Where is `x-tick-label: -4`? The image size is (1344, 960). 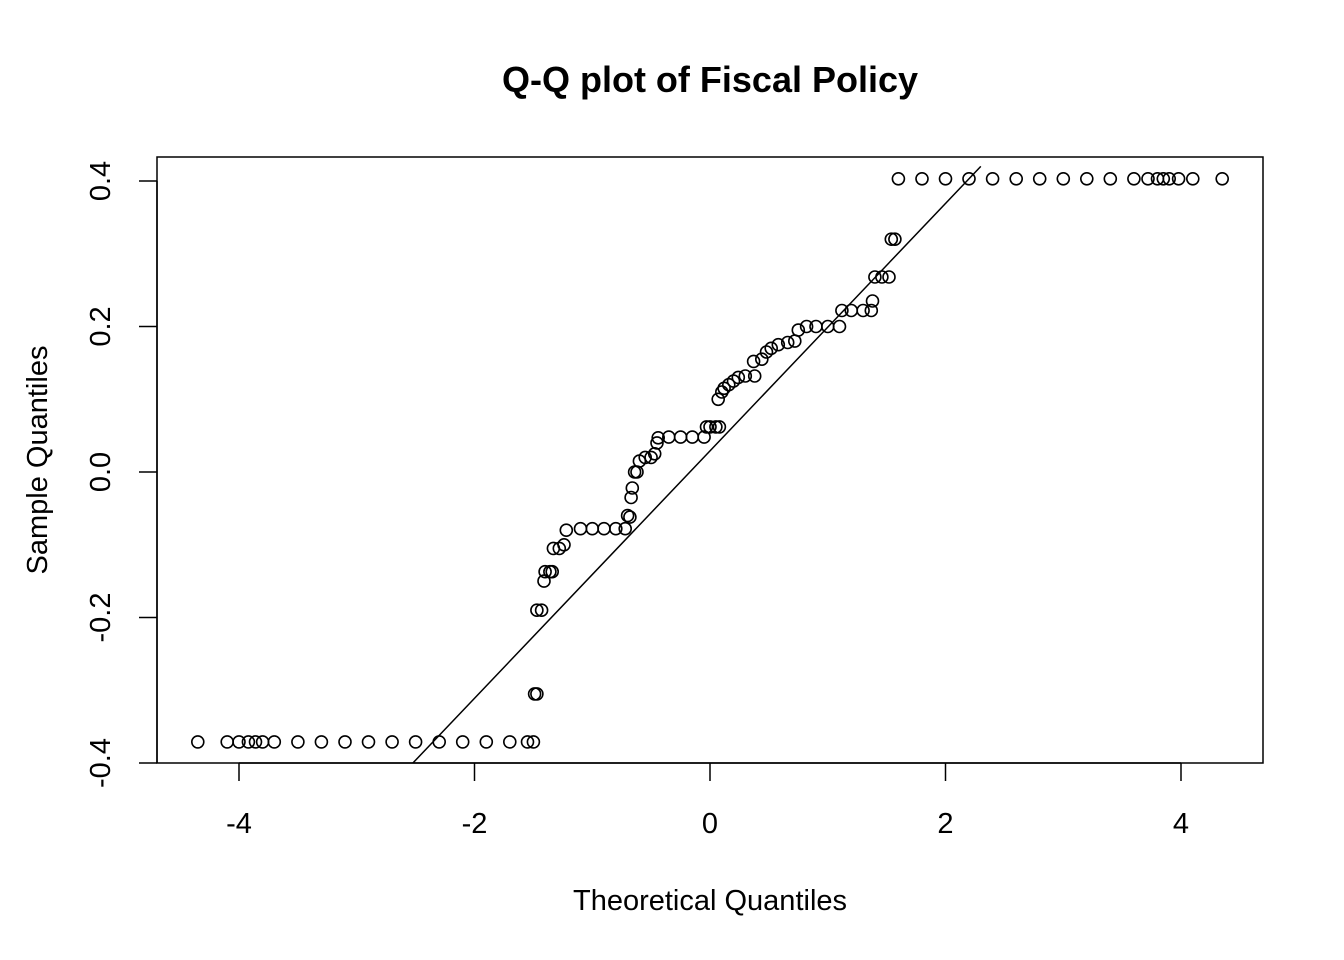
x-tick-label: -4 is located at coordinates (239, 824).